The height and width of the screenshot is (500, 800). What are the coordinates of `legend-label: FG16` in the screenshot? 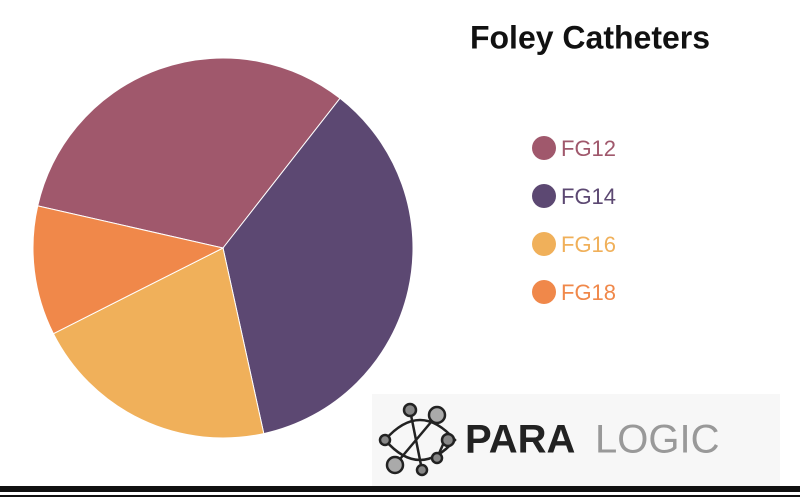 It's located at (588, 244).